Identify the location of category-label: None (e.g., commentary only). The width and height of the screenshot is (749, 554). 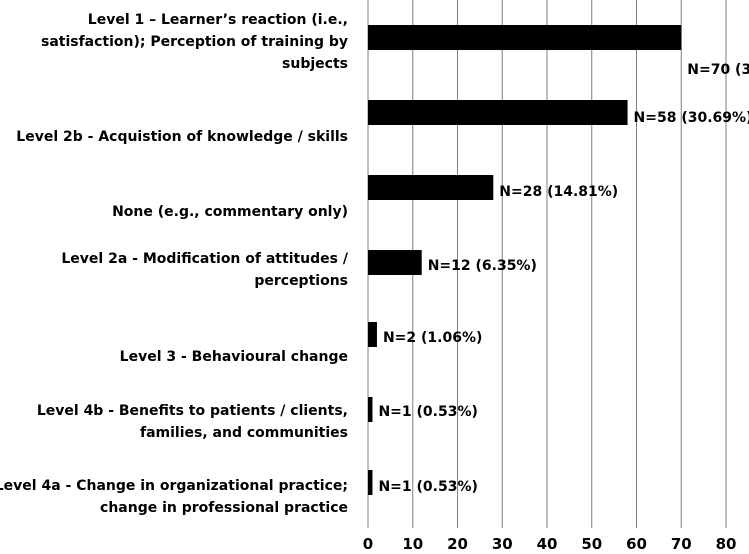
(230, 212).